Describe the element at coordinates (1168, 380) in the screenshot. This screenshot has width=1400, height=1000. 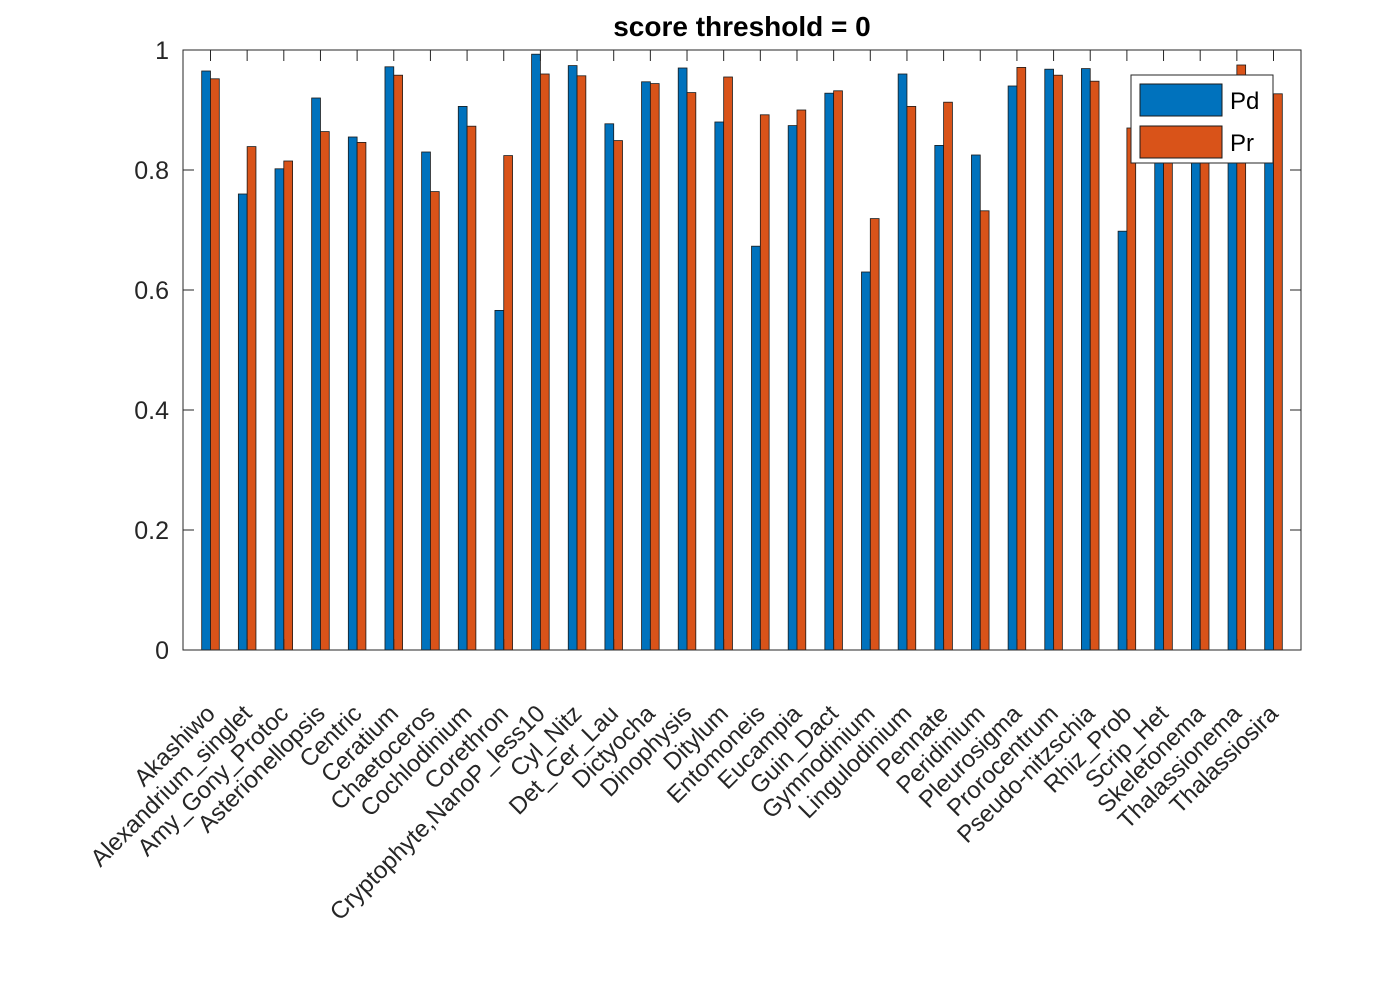
I see `bar-pr-scrip-het` at that location.